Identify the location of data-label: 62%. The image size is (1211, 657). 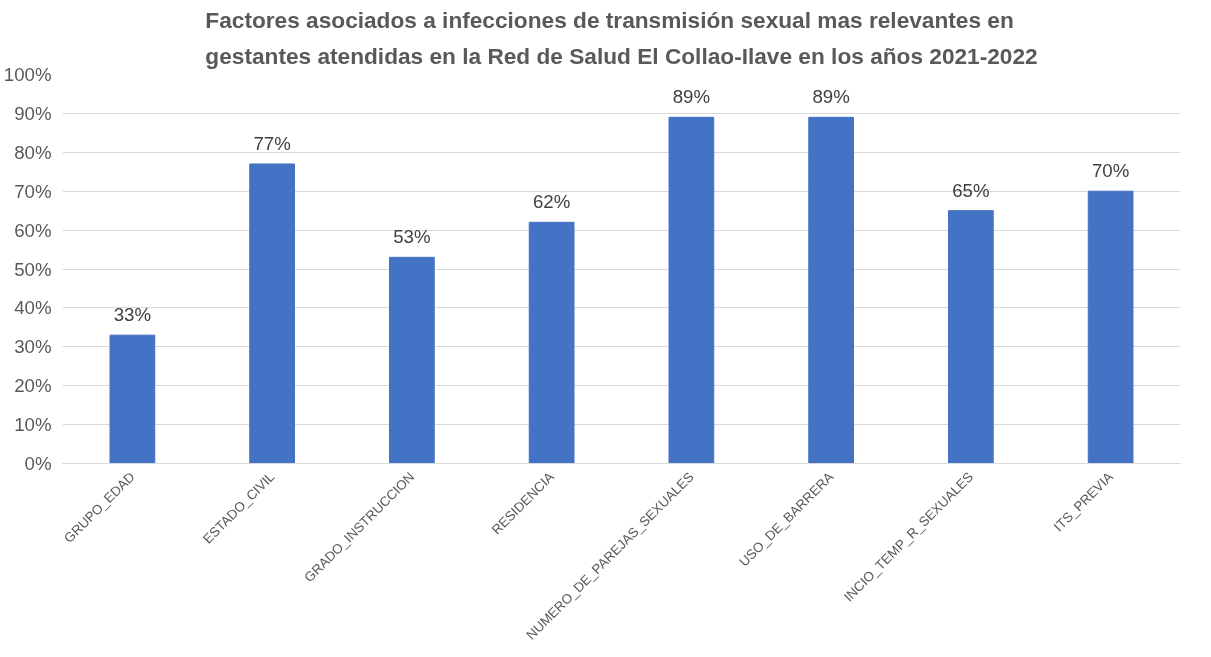
(551, 202).